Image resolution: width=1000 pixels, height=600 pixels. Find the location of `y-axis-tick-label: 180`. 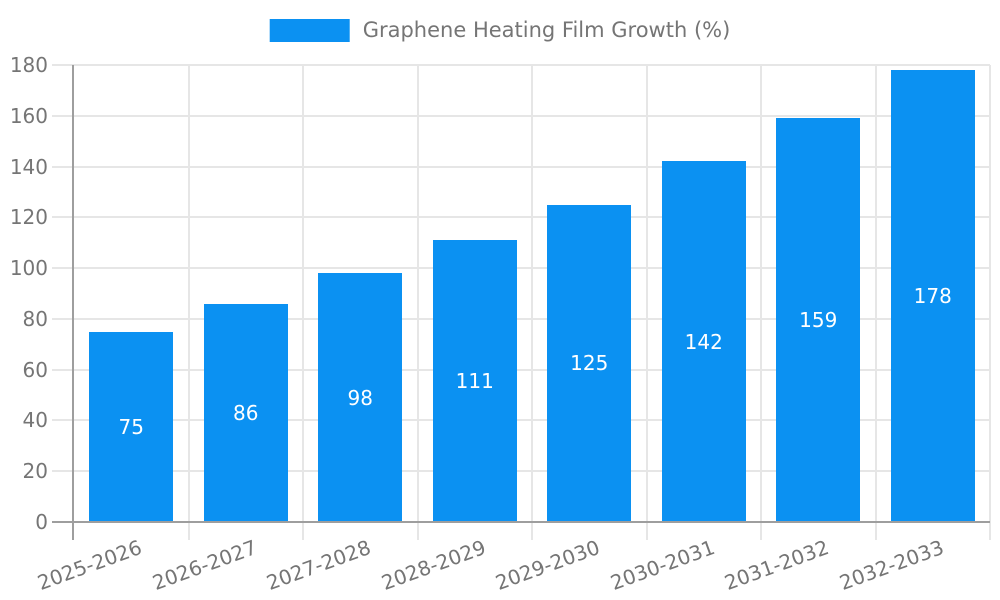

y-axis-tick-label: 180 is located at coordinates (28, 65).